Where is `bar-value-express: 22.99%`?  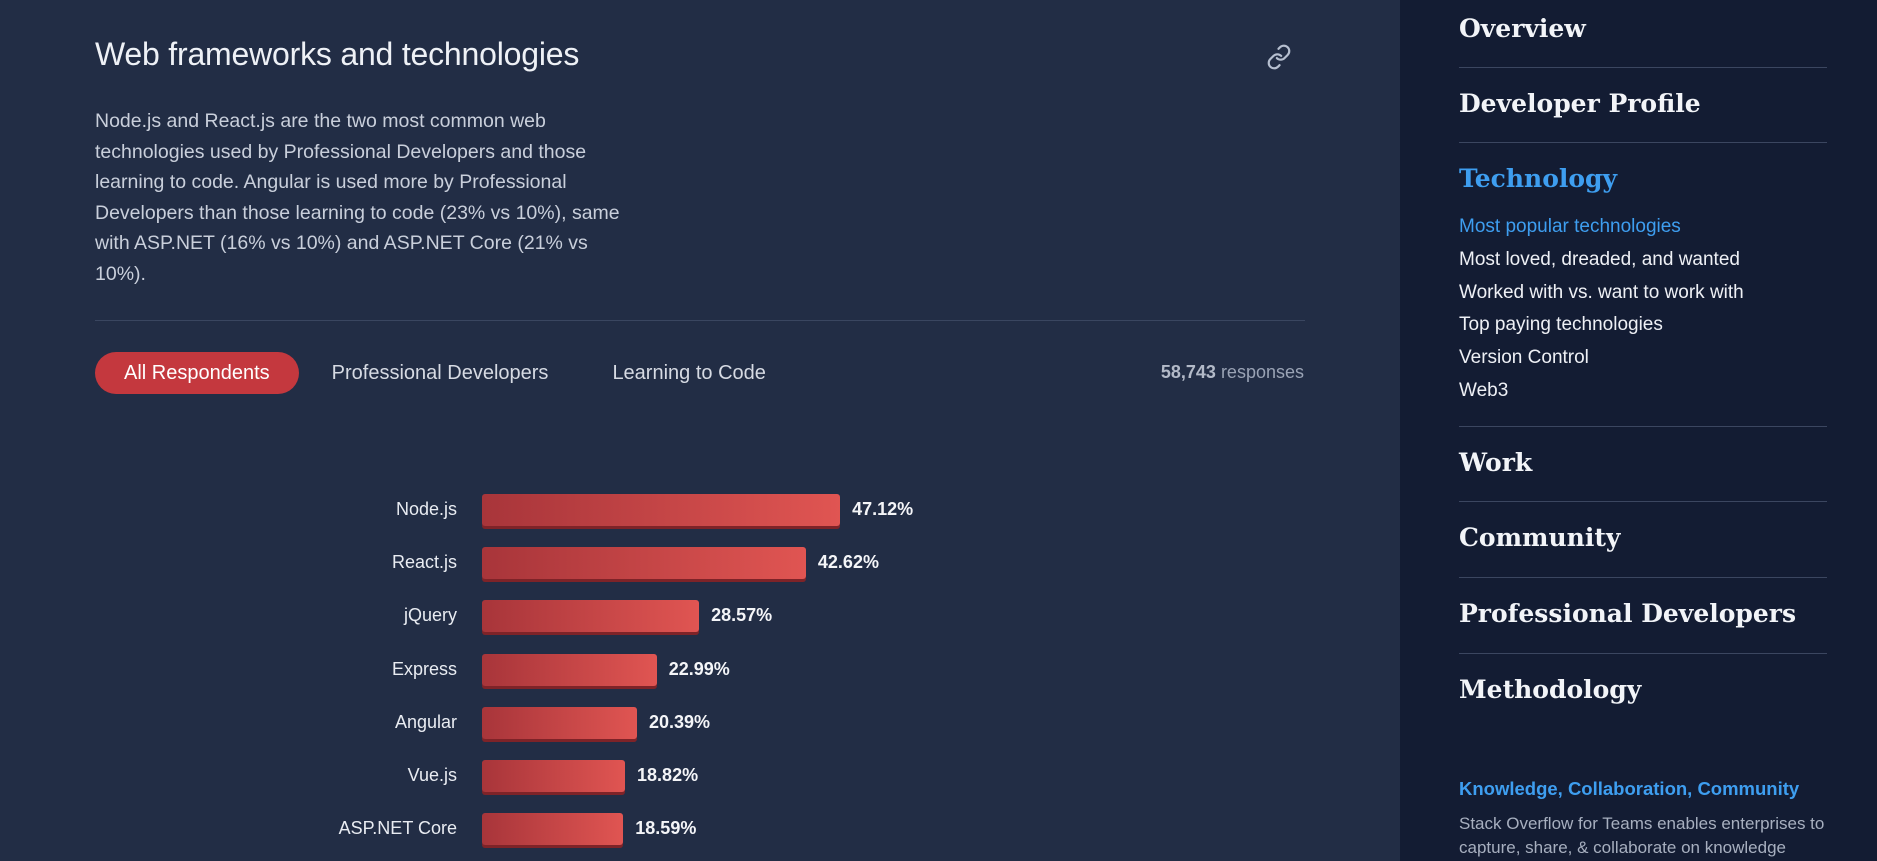
bar-value-express: 22.99% is located at coordinates (699, 668).